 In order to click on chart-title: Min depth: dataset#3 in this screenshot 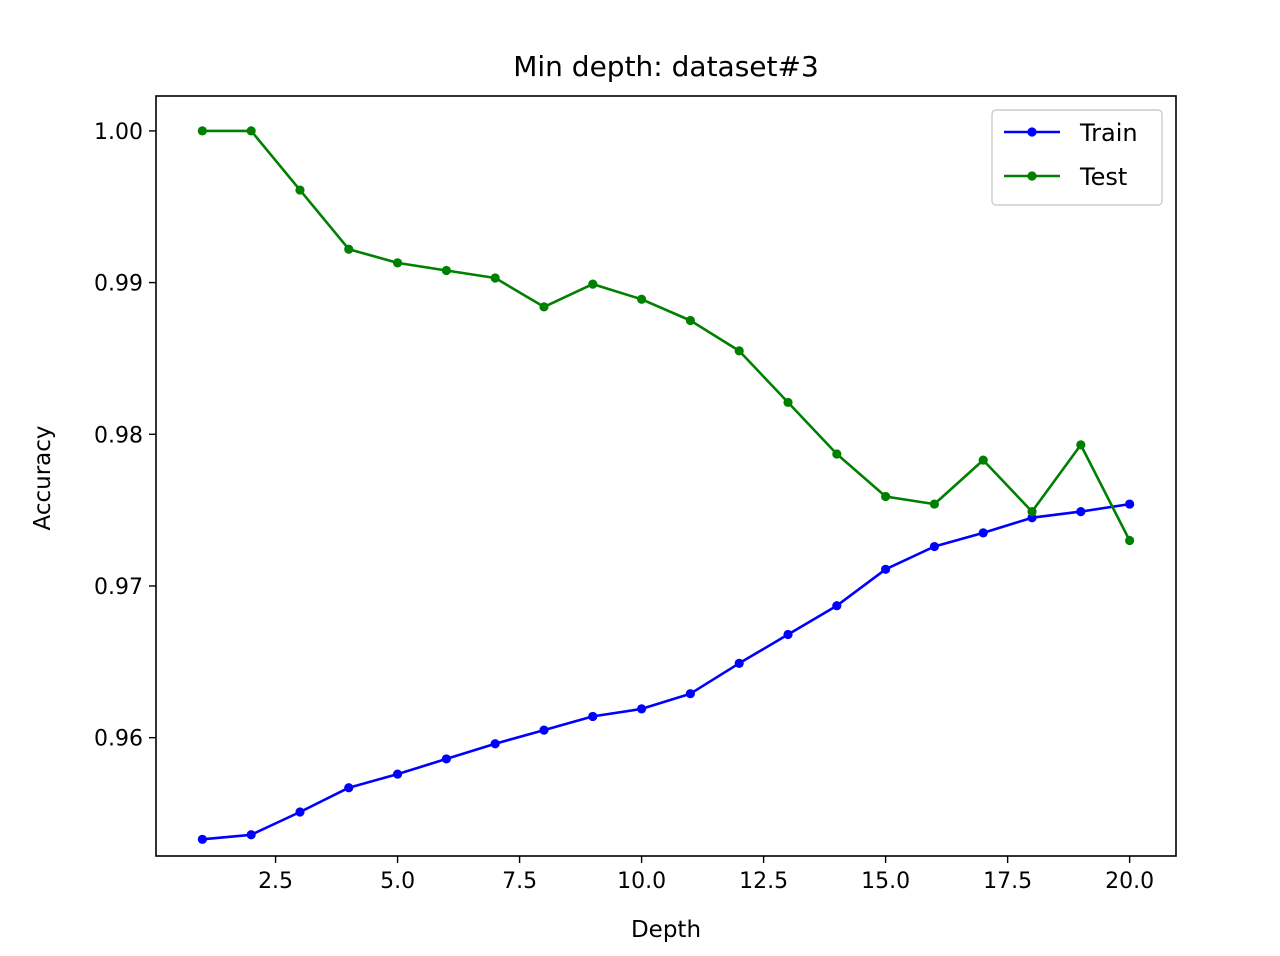, I will do `click(666, 66)`.